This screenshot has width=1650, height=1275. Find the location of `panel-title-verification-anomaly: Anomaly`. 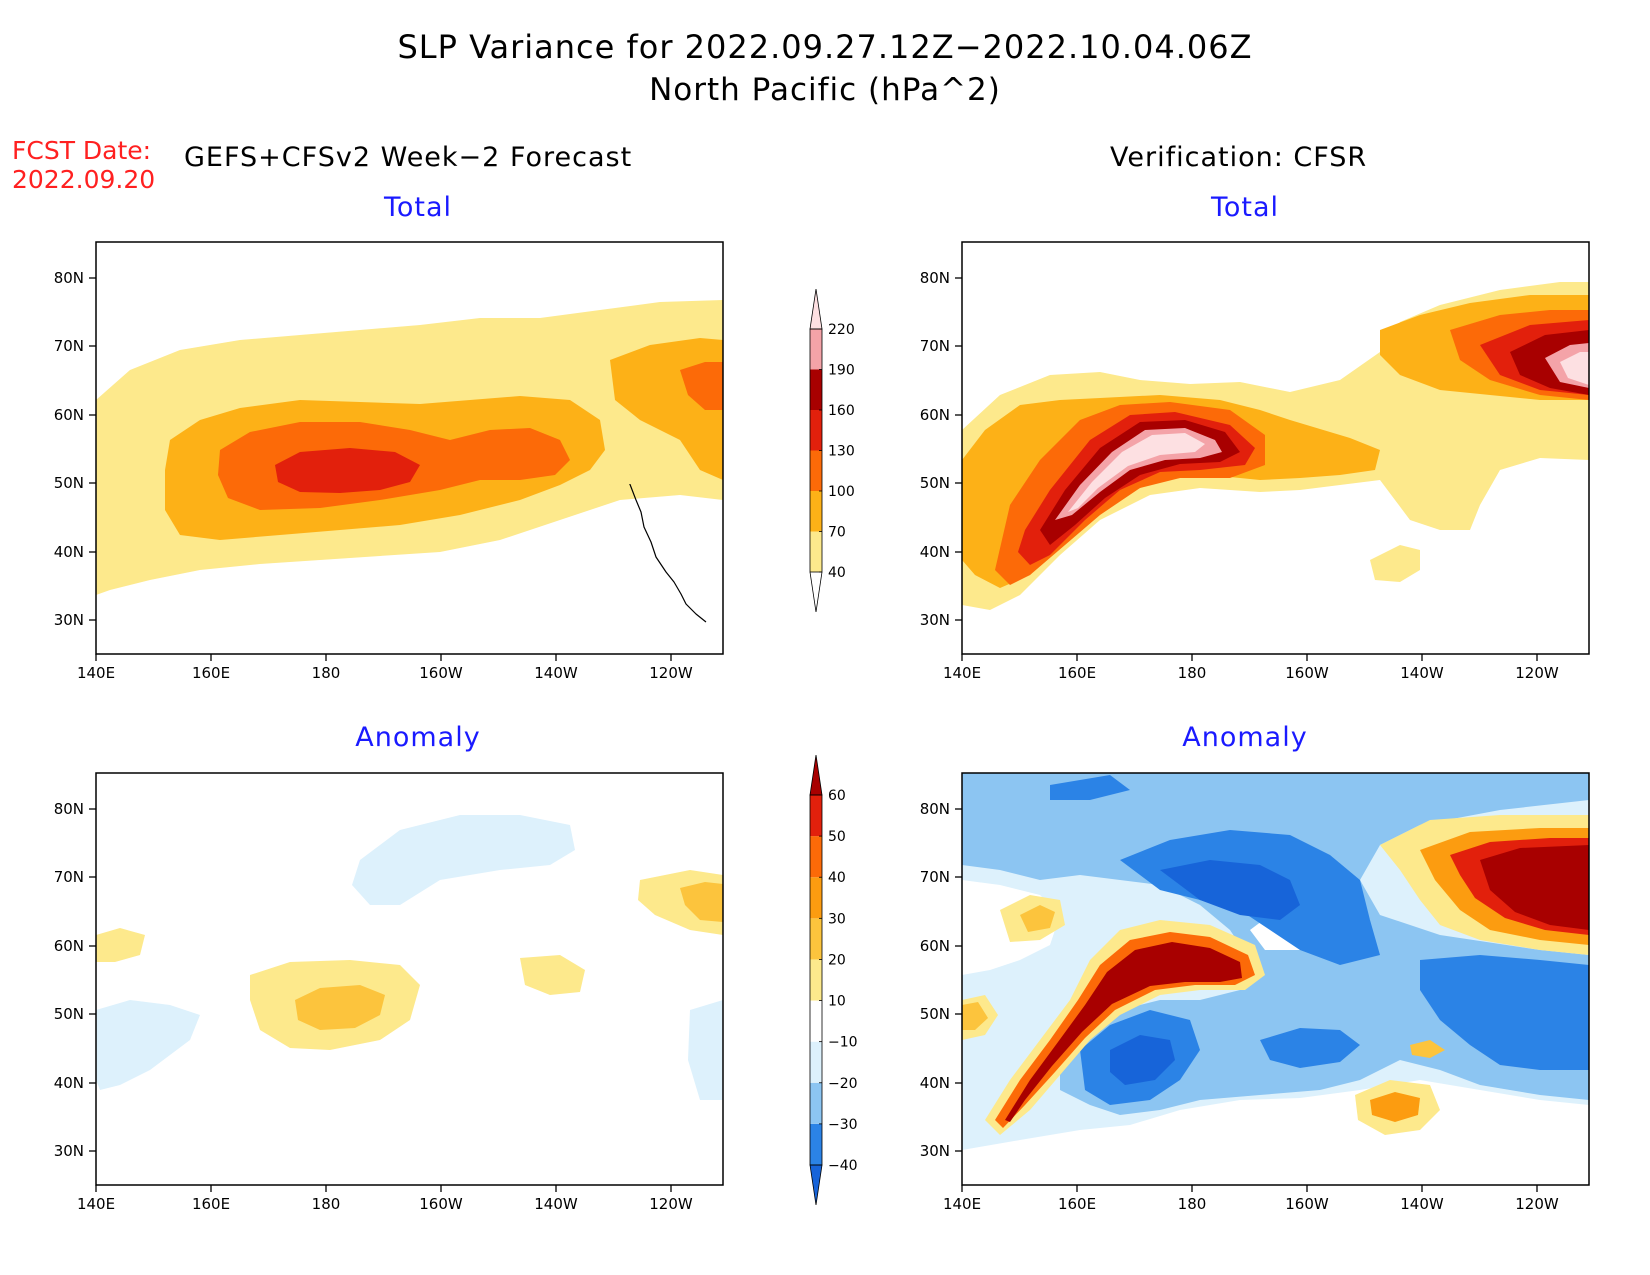

panel-title-verification-anomaly: Anomaly is located at coordinates (1245, 737).